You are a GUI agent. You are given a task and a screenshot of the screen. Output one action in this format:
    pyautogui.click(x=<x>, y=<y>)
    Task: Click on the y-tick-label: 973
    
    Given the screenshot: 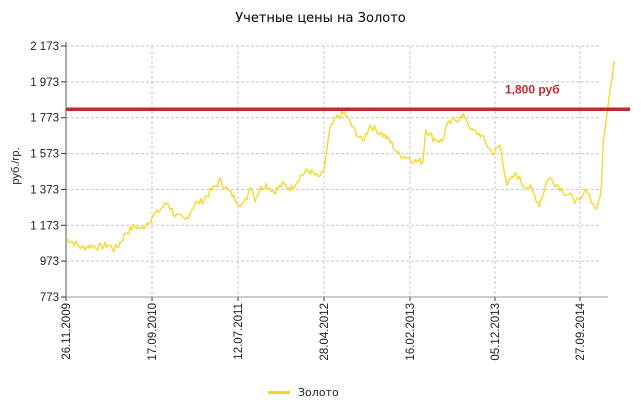 What is the action you would take?
    pyautogui.click(x=49, y=262)
    